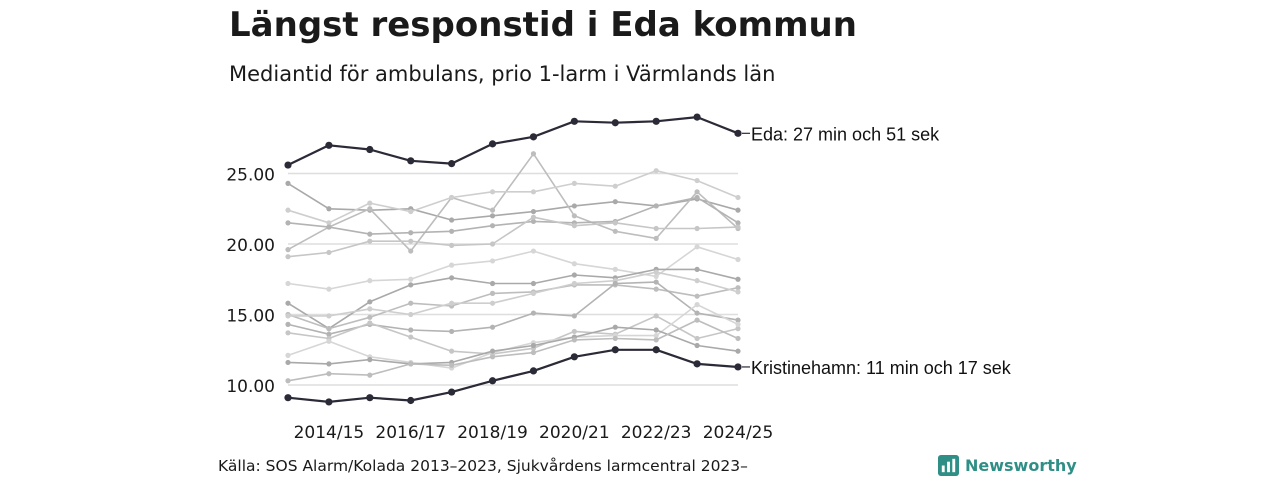 This screenshot has width=1280, height=480. I want to click on brand-name: Newsworthy, so click(1021, 465).